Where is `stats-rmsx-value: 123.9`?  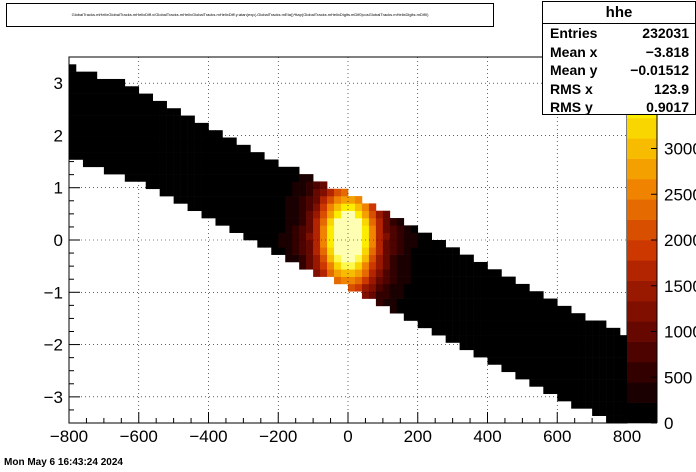
stats-rmsx-value: 123.9 is located at coordinates (671, 88).